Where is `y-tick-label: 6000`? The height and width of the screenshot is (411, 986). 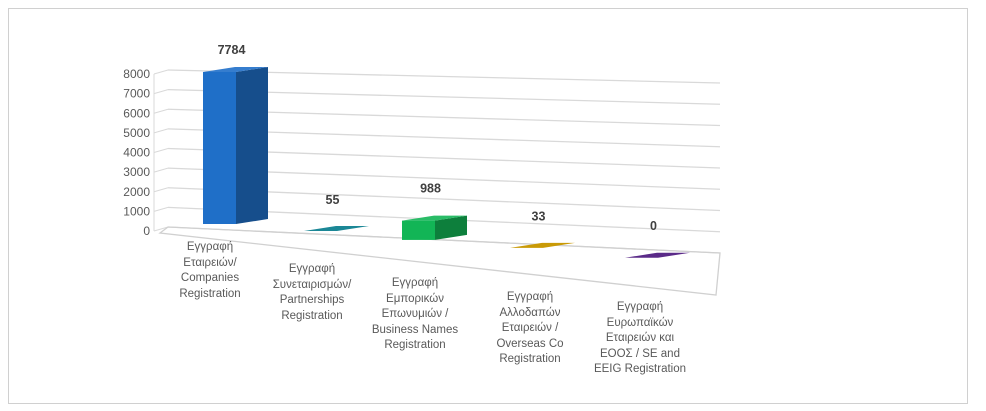
y-tick-label: 6000 is located at coordinates (136, 113).